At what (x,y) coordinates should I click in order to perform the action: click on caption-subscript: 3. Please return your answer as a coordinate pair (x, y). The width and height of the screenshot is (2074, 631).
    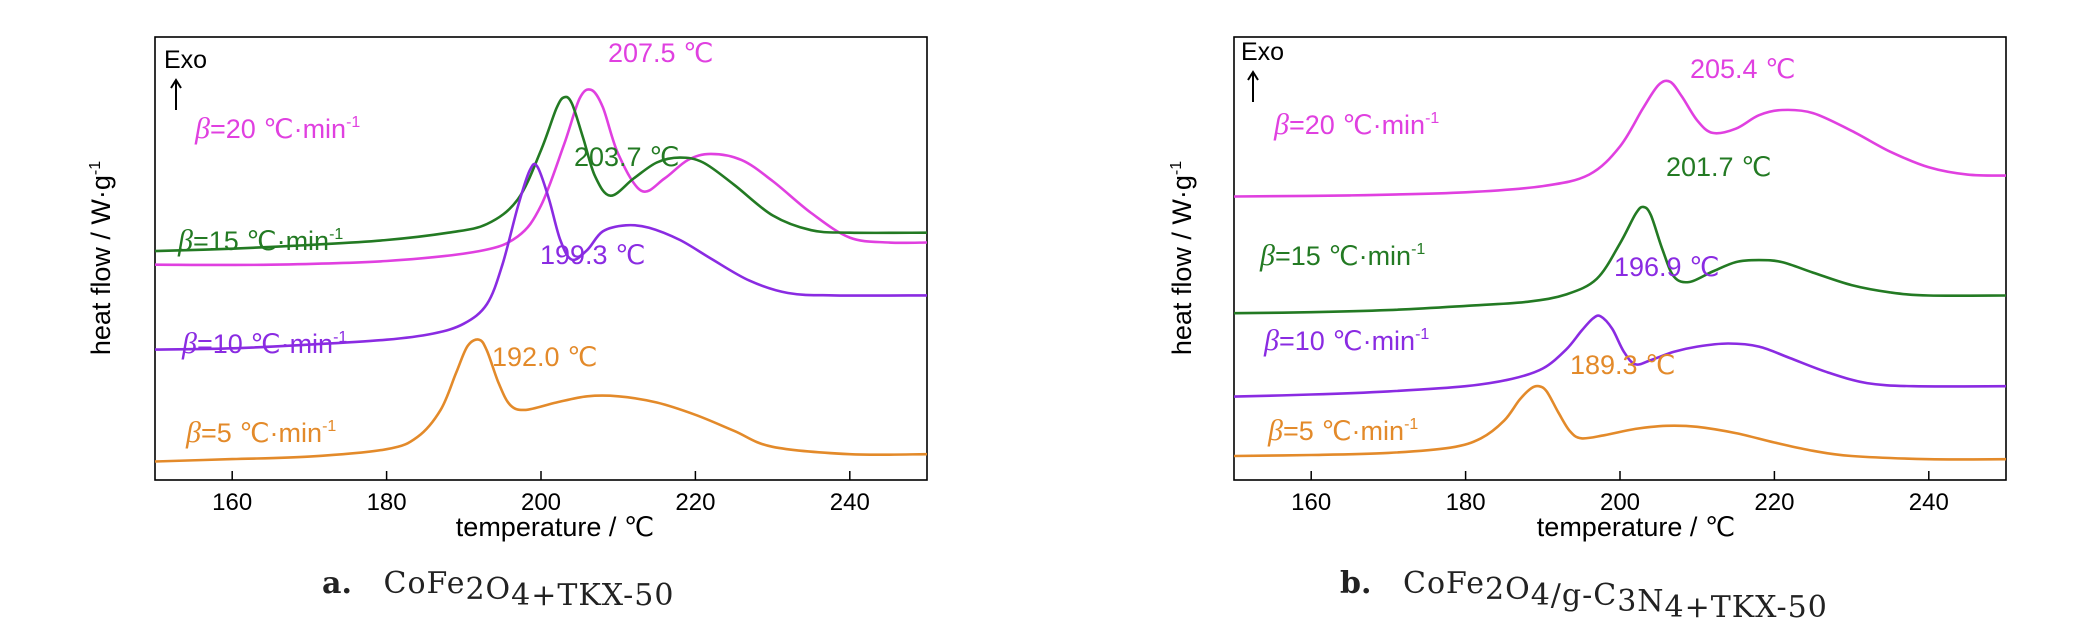
    Looking at the image, I should click on (1627, 601).